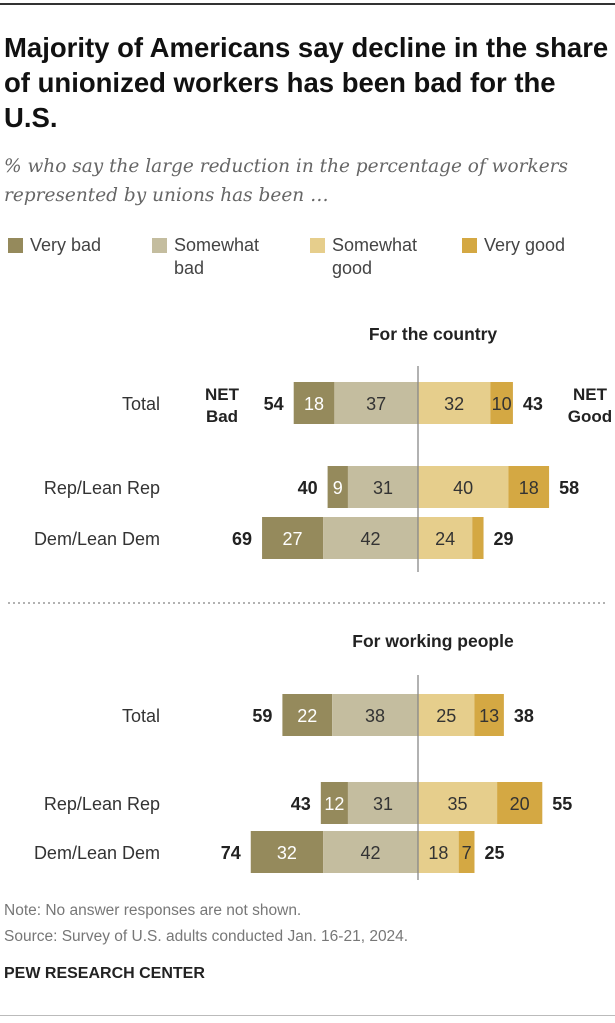 This screenshot has width=615, height=1023. I want to click on net-bad-value: 74, so click(231, 853).